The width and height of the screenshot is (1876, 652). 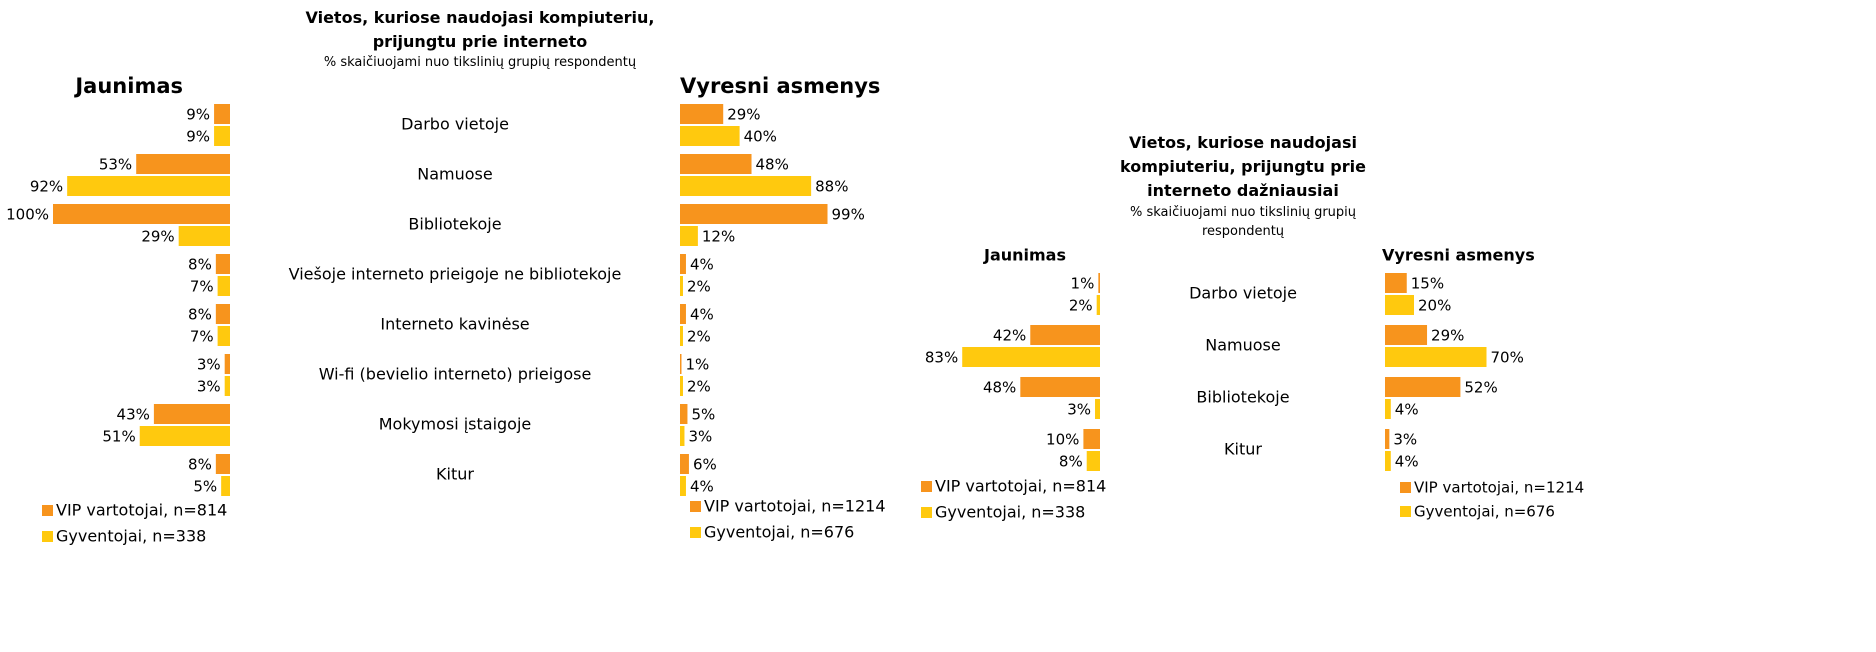 I want to click on value-label: 15%, so click(x=1427, y=284).